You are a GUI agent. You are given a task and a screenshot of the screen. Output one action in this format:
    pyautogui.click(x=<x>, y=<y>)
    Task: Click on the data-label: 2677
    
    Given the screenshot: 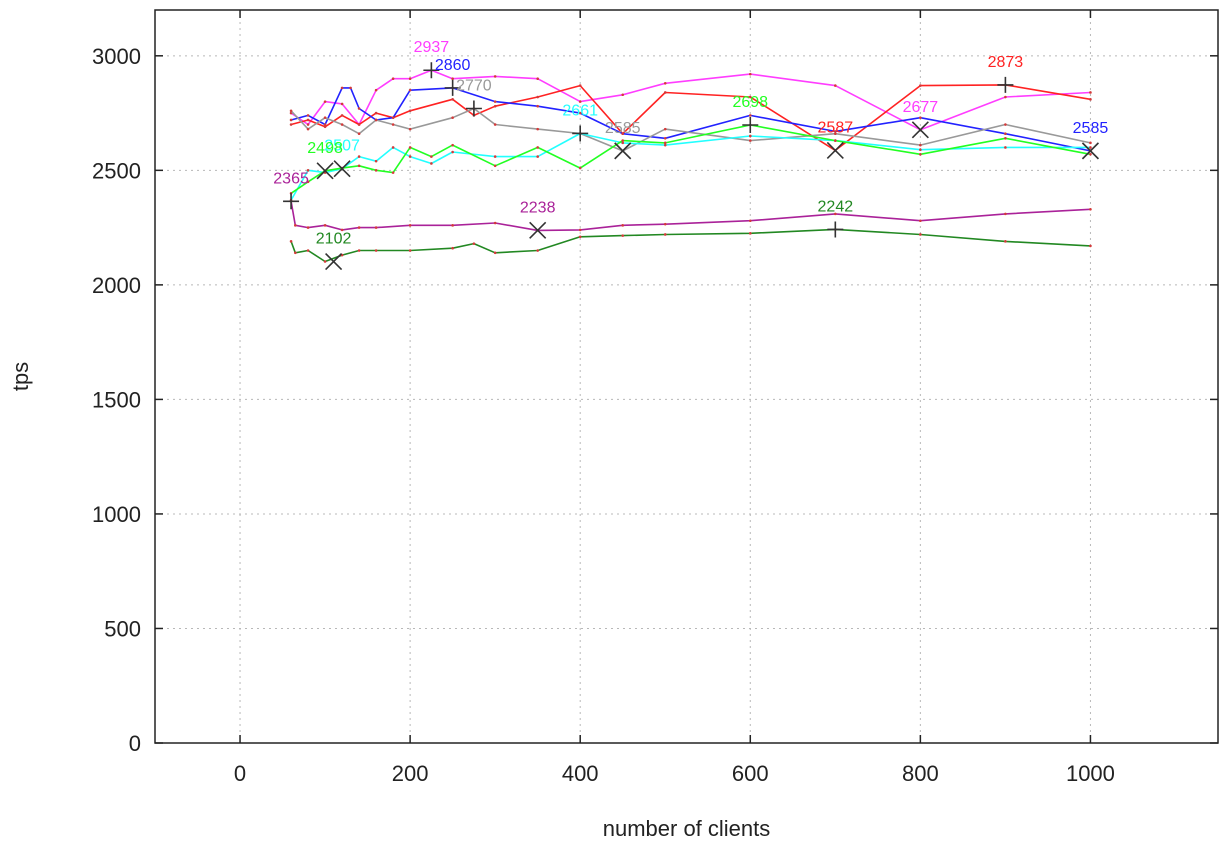 What is the action you would take?
    pyautogui.click(x=921, y=107)
    